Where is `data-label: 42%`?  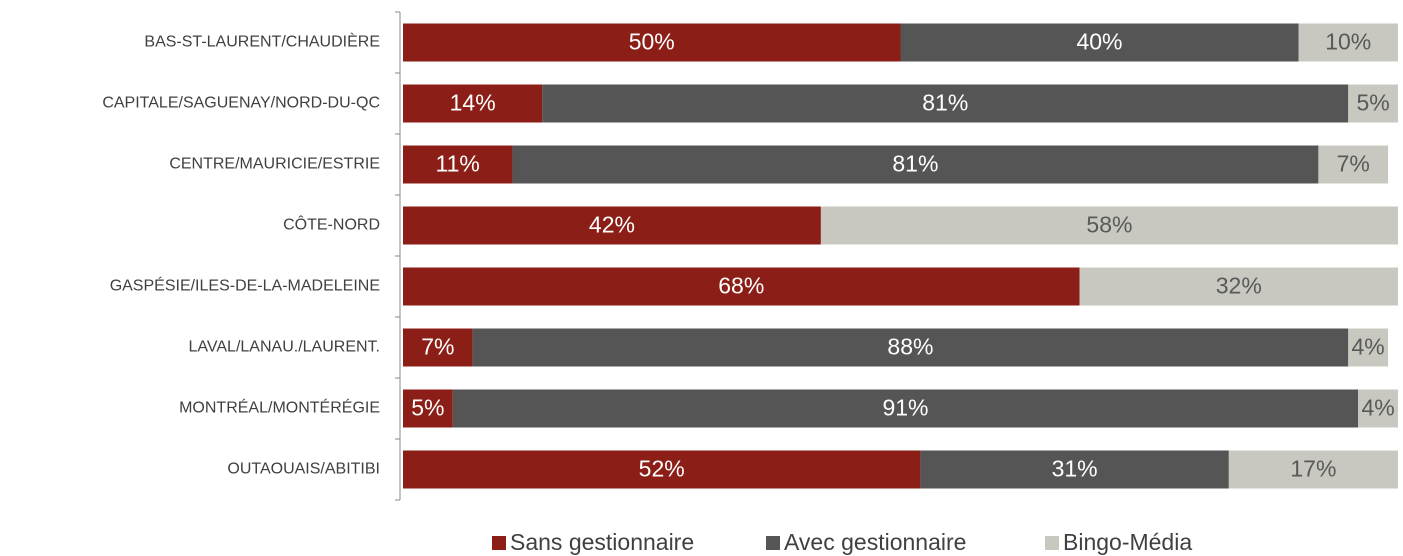 data-label: 42% is located at coordinates (612, 225).